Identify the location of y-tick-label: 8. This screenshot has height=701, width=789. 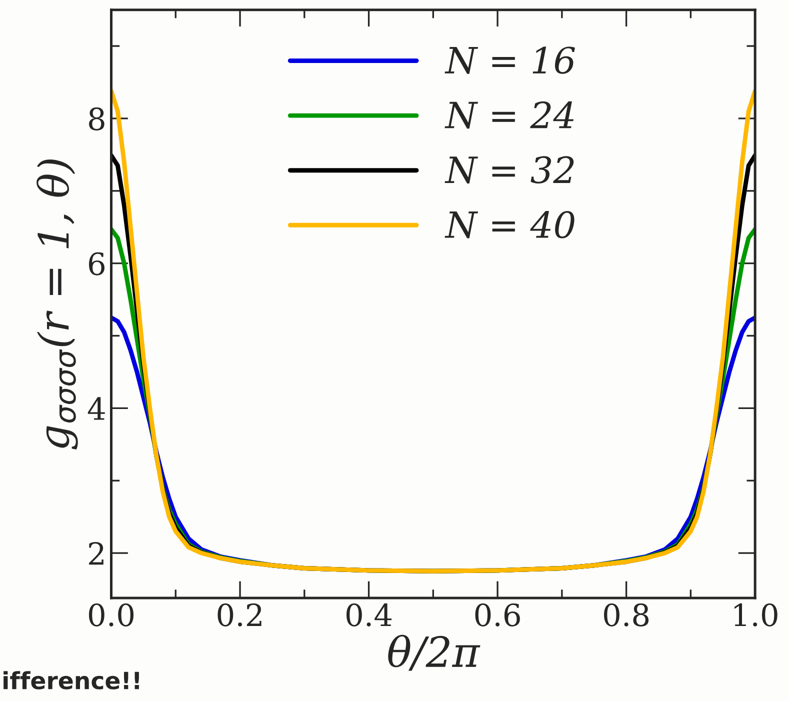
(96, 119).